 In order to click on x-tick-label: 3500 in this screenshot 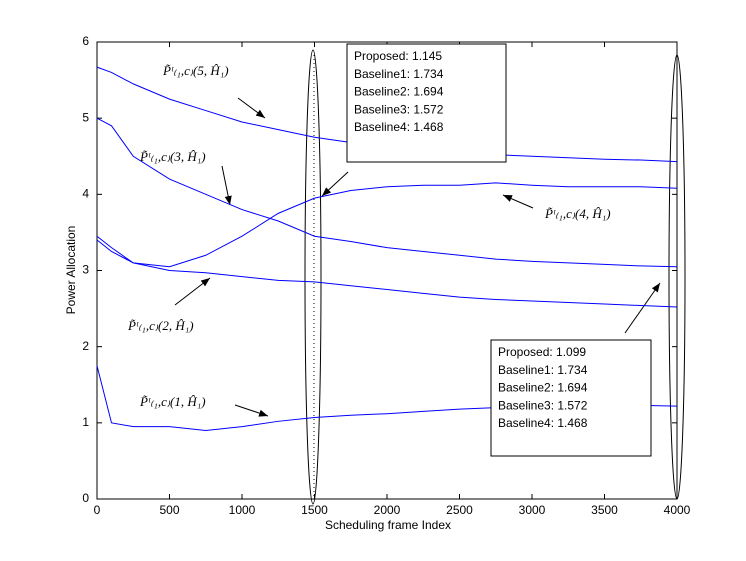, I will do `click(604, 510)`.